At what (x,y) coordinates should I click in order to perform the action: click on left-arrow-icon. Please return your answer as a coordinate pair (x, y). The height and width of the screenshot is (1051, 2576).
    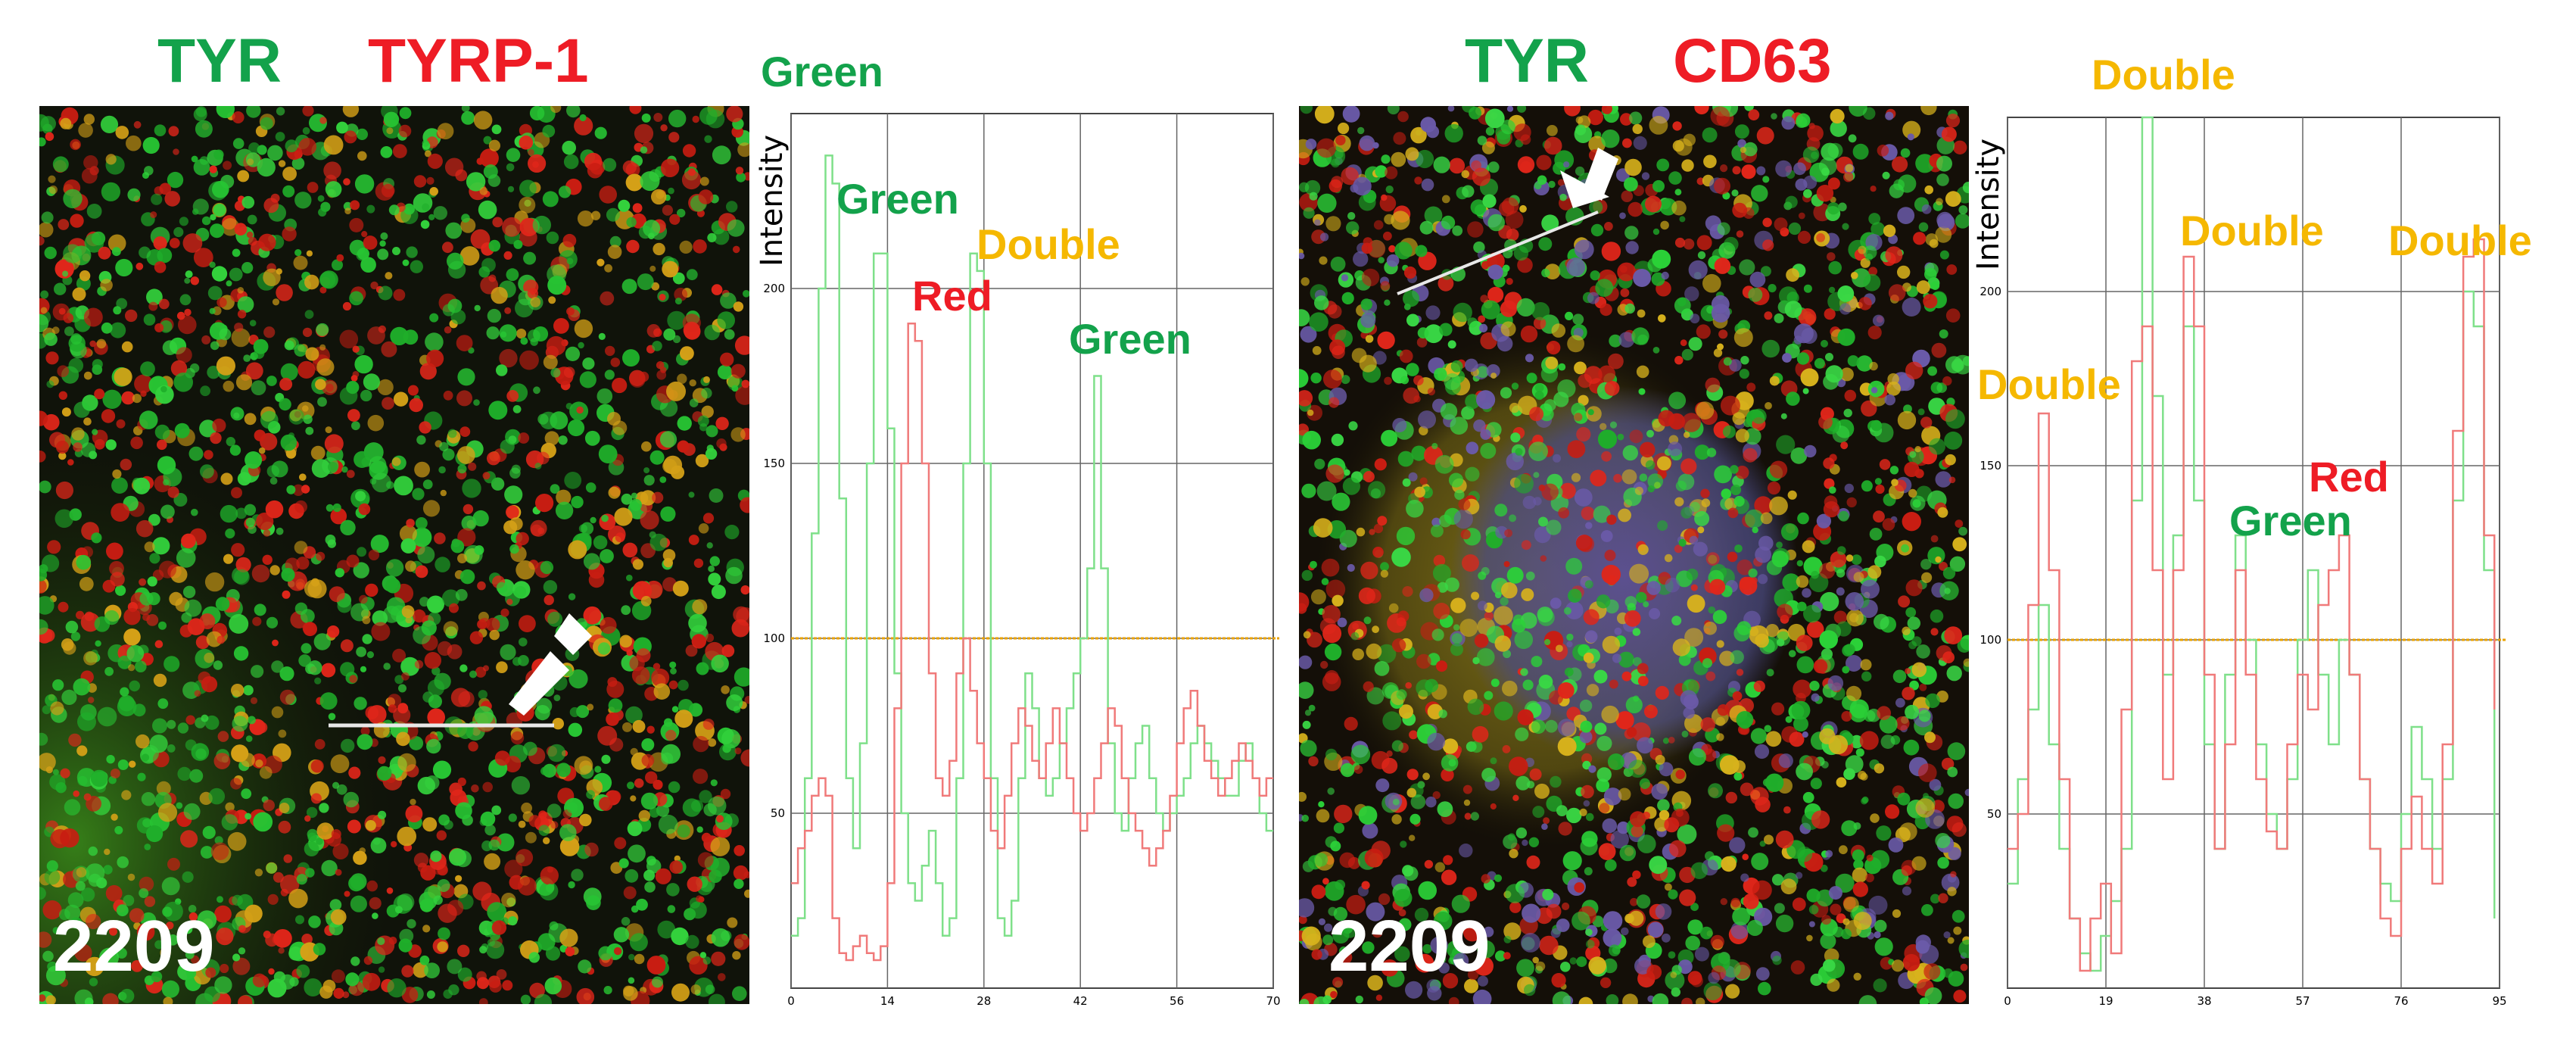
    Looking at the image, I should click on (550, 664).